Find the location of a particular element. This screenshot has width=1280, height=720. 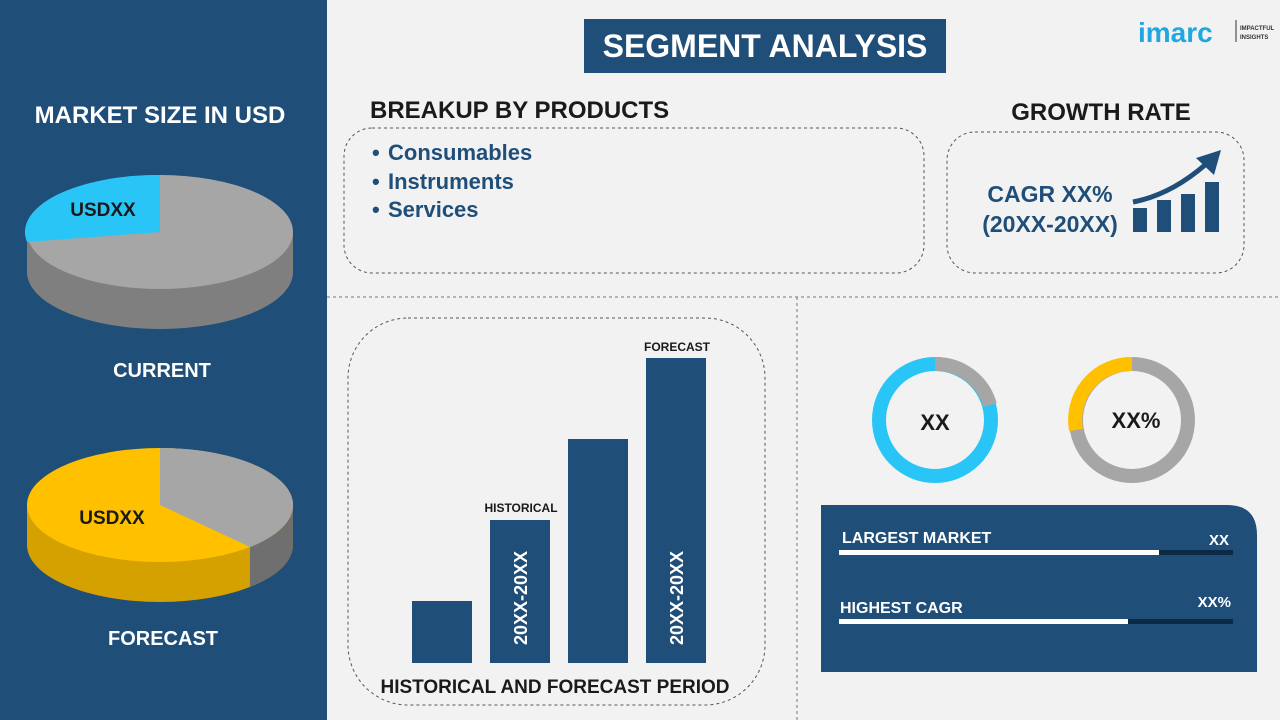

market-label: HIGHEST CAGR is located at coordinates (901, 608).